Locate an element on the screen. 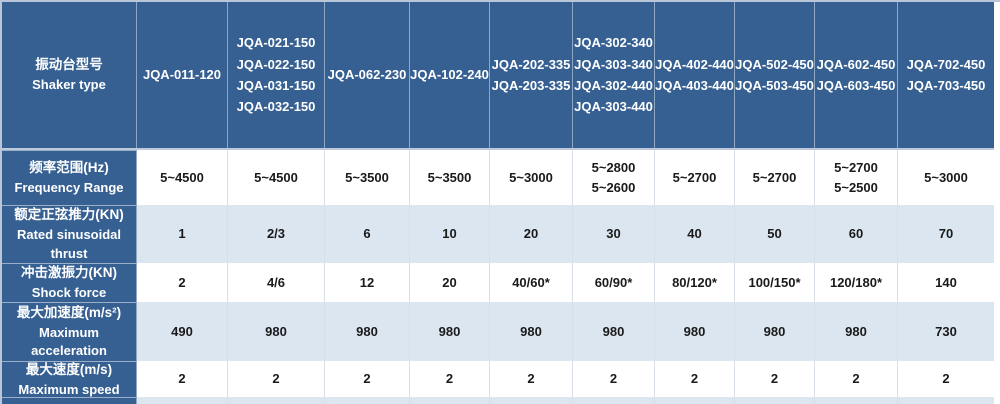 Image resolution: width=1000 pixels, height=404 pixels. row-label-en: Shock force is located at coordinates (69, 293).